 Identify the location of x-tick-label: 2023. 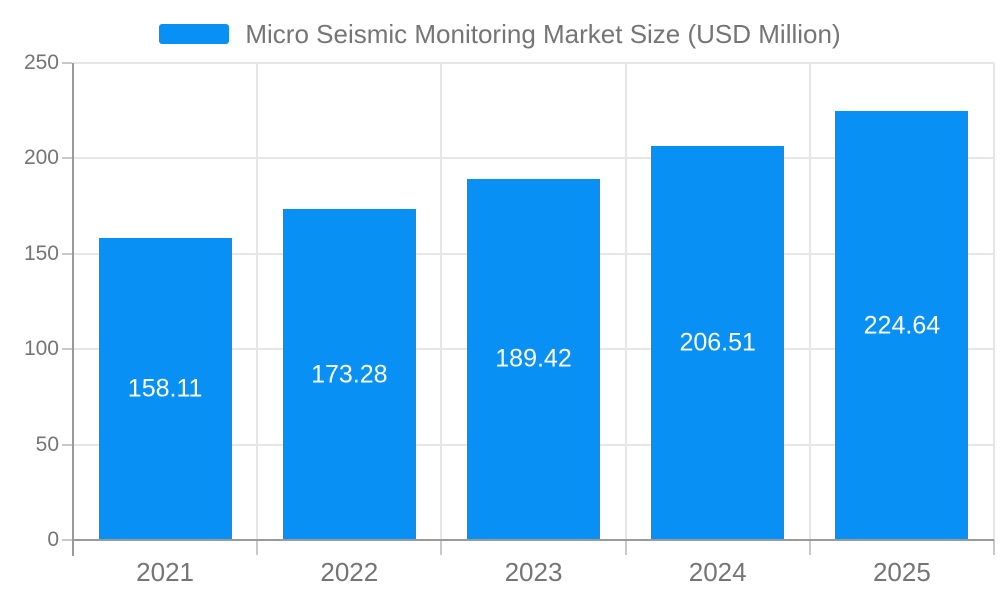
(533, 572).